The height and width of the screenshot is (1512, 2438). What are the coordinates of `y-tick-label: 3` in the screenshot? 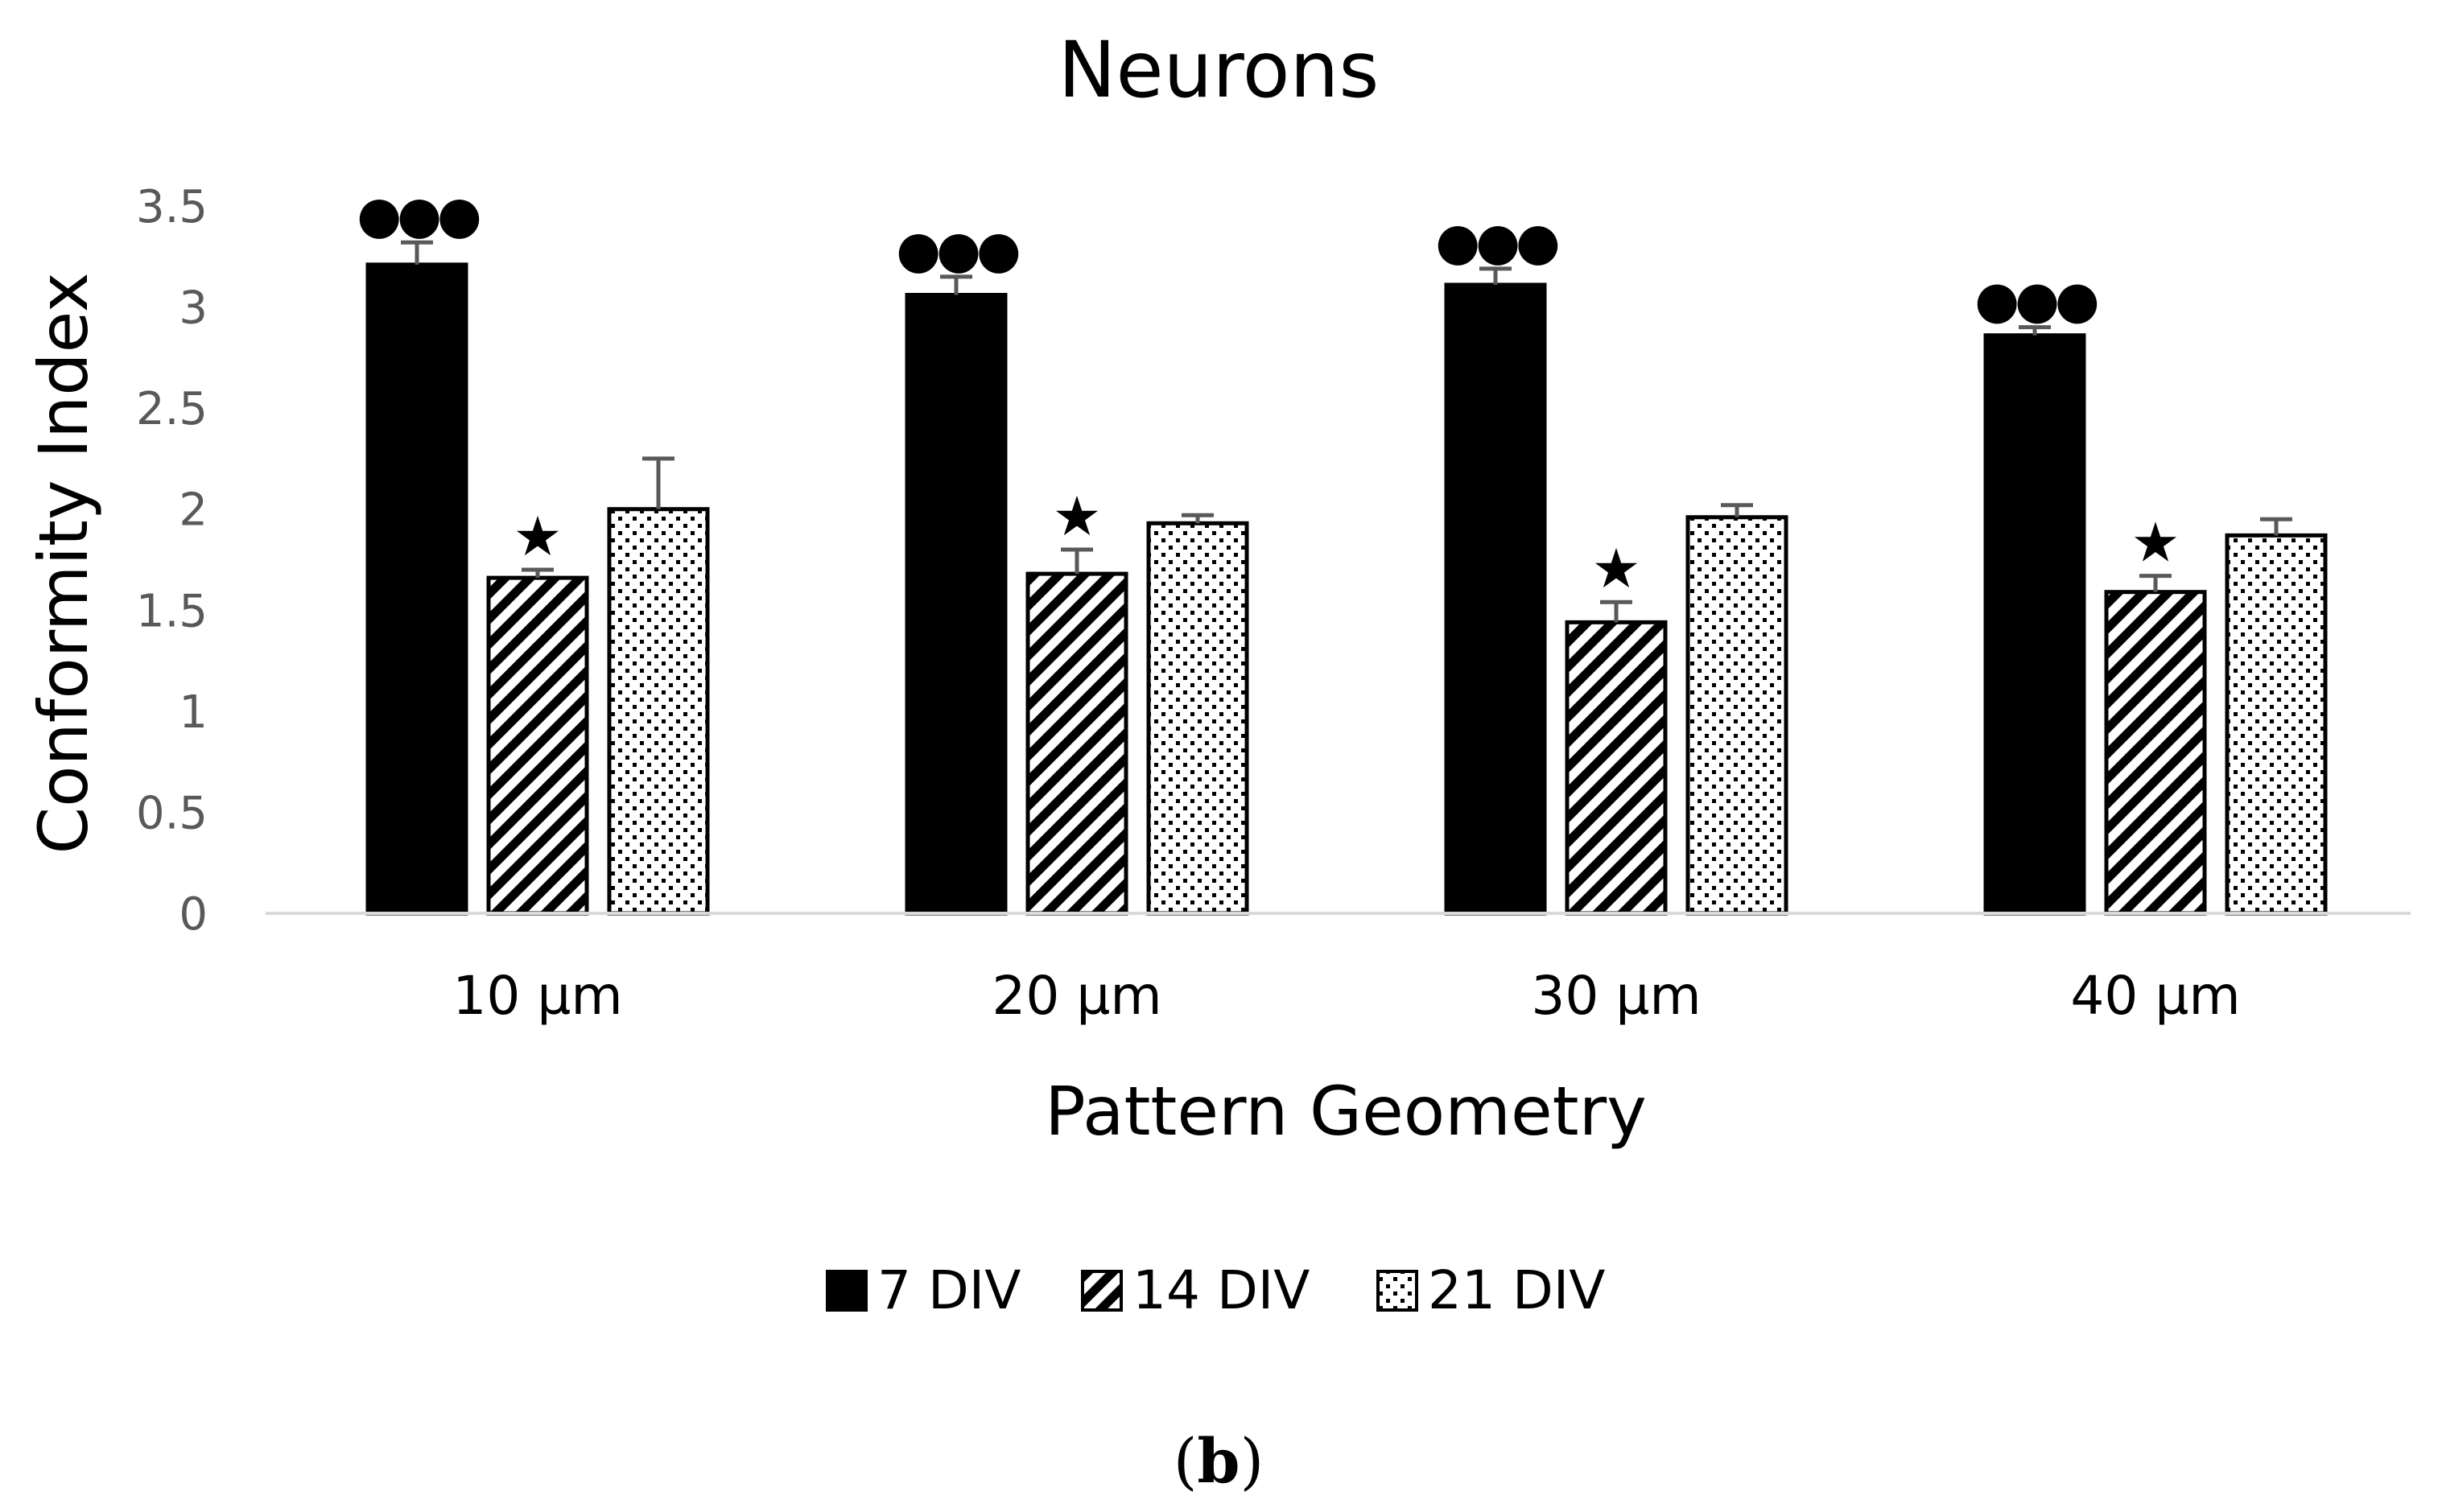 It's located at (193, 308).